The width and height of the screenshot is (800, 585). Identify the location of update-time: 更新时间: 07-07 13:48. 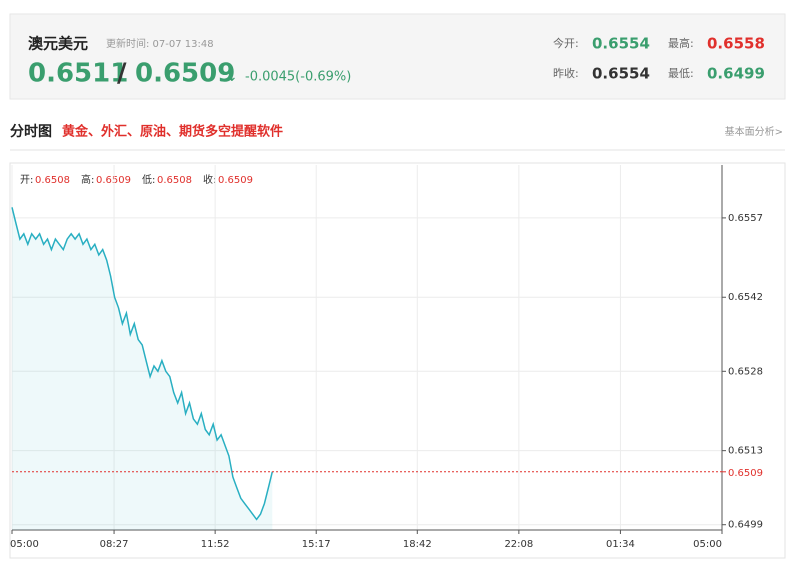
(160, 43).